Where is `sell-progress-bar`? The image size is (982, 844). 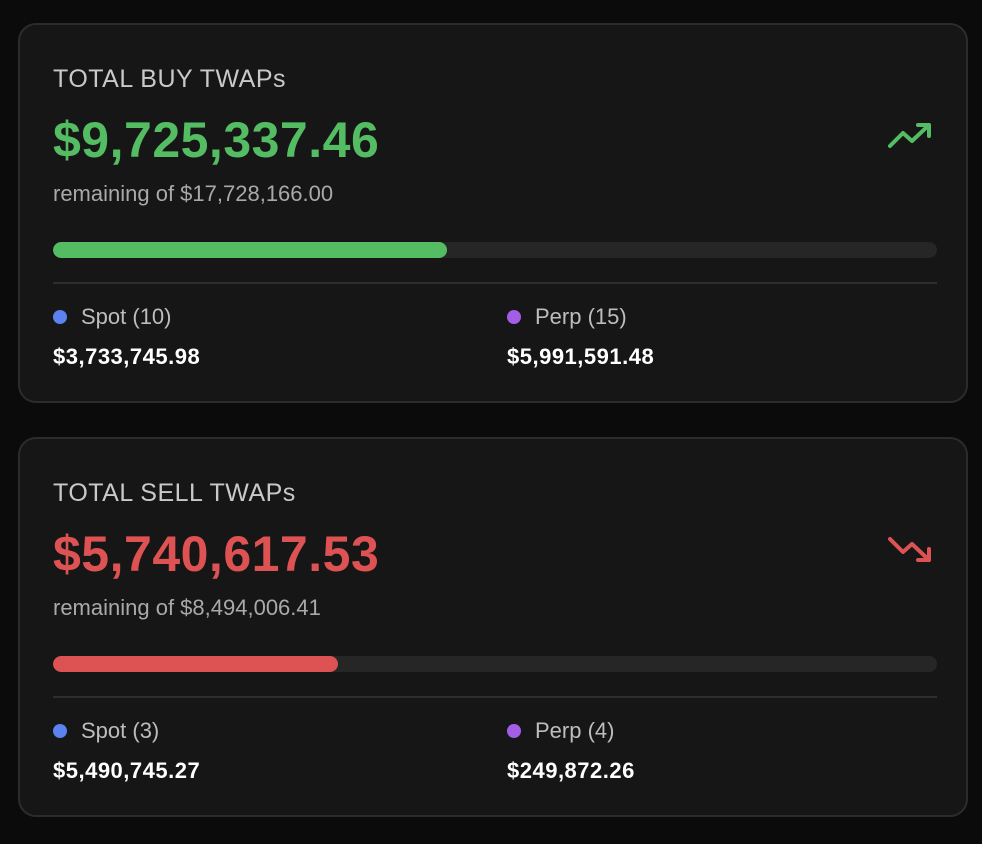
sell-progress-bar is located at coordinates (495, 664).